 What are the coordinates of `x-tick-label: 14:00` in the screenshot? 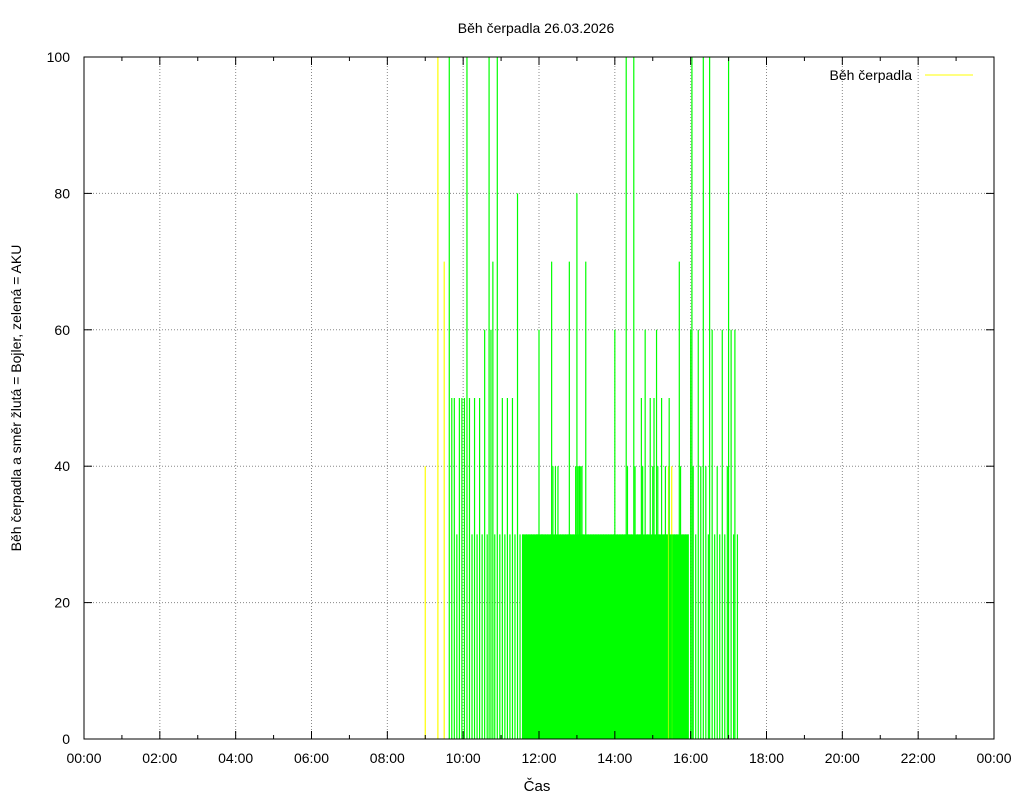 It's located at (614, 758).